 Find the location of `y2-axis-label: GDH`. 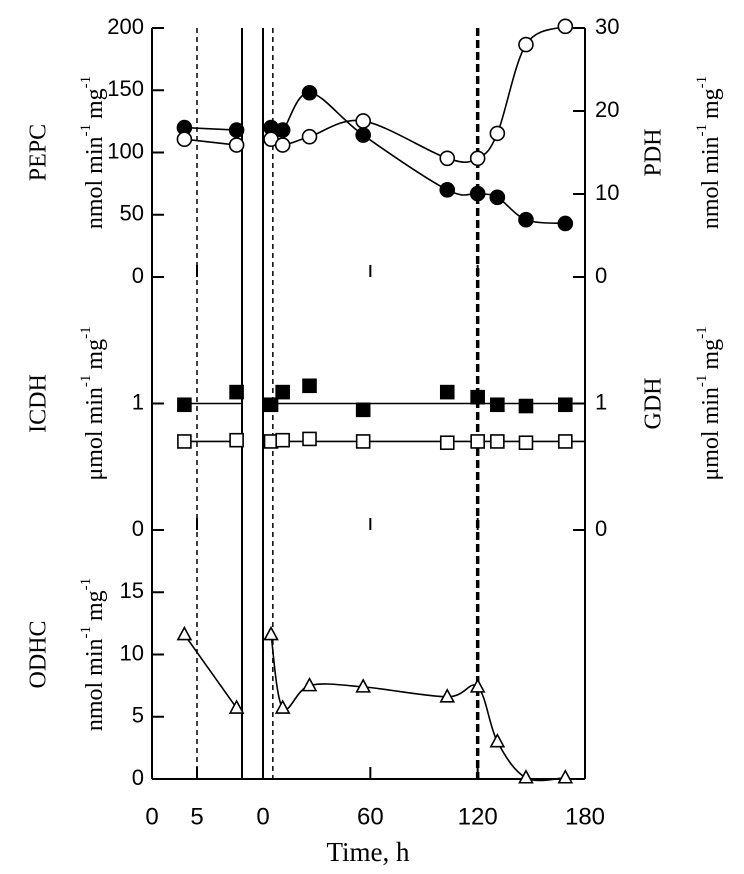

y2-axis-label: GDH is located at coordinates (654, 404).